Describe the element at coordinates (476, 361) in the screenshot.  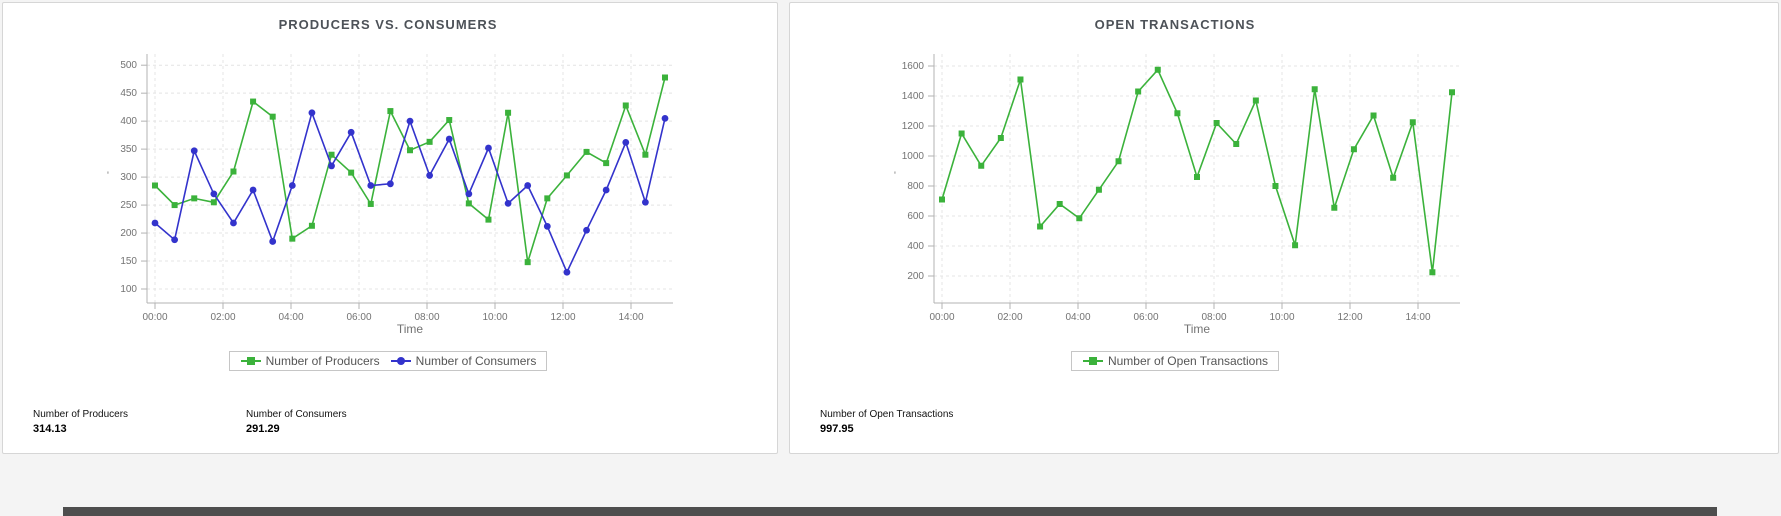
I see `legend-label: Number of Consumers` at that location.